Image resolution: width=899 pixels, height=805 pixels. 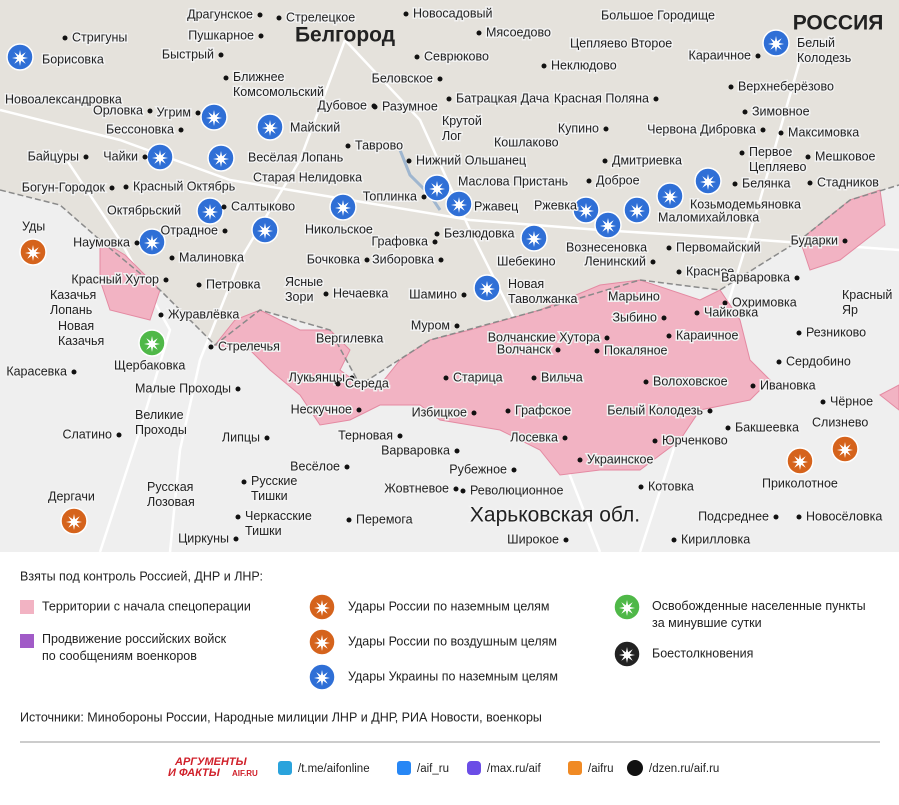 What do you see at coordinates (695, 440) in the screenshot?
I see `place-label: Юрченково` at bounding box center [695, 440].